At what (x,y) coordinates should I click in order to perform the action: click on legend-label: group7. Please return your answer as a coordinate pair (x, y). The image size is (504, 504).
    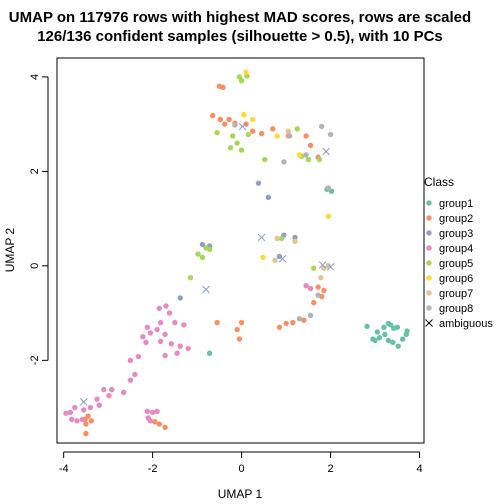
    Looking at the image, I should click on (456, 294).